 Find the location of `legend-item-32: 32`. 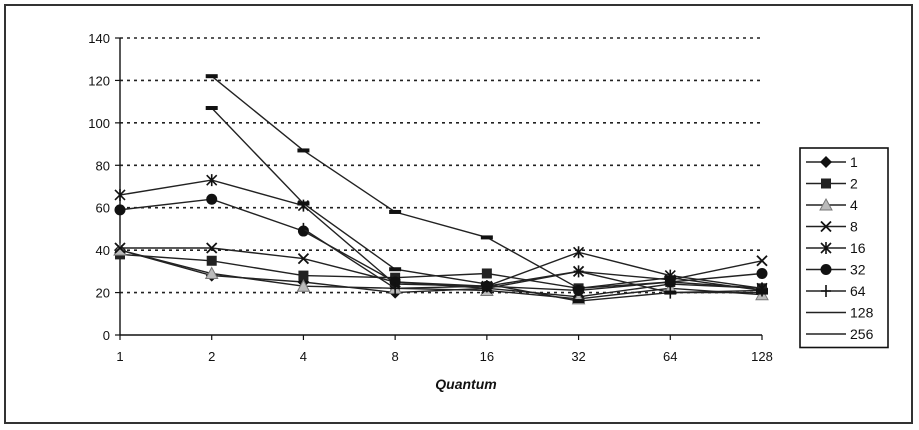

legend-item-32: 32 is located at coordinates (836, 270).